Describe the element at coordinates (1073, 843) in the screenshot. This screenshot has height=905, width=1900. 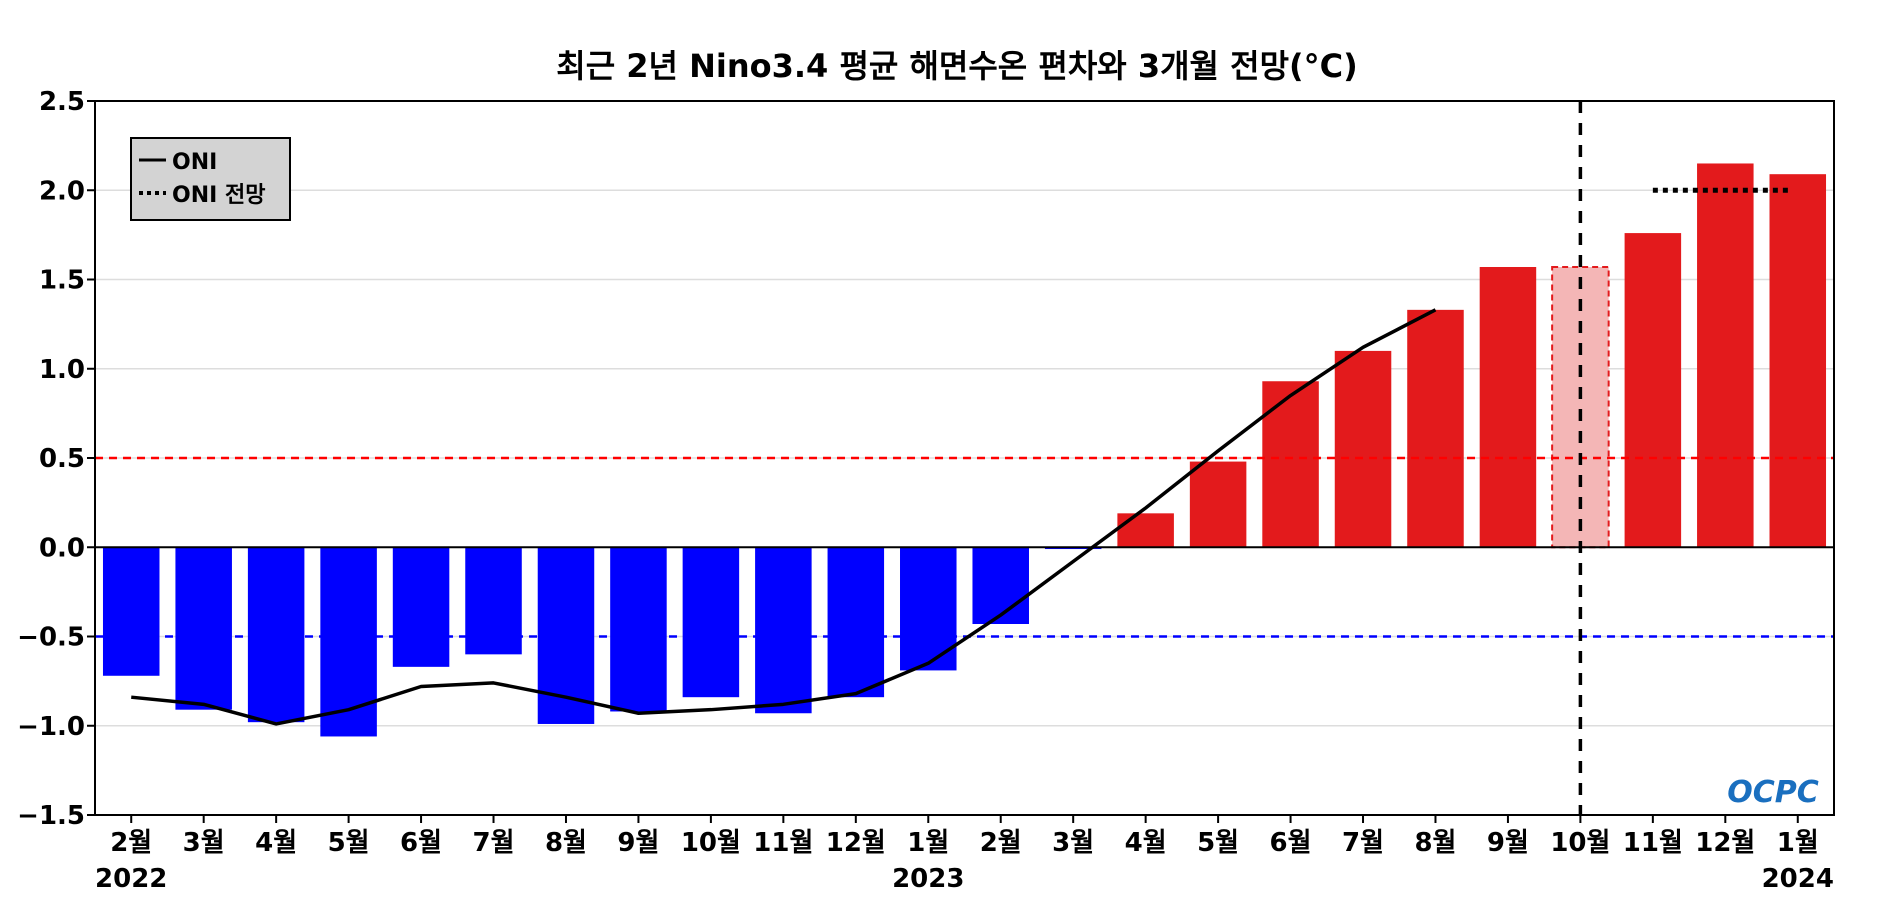
I see `x-tick-label-13: 3월` at that location.